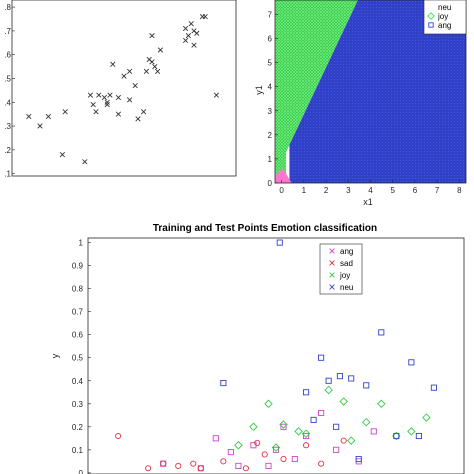  What do you see at coordinates (55, 355) in the screenshot?
I see `y-axis-label-bottom: y` at bounding box center [55, 355].